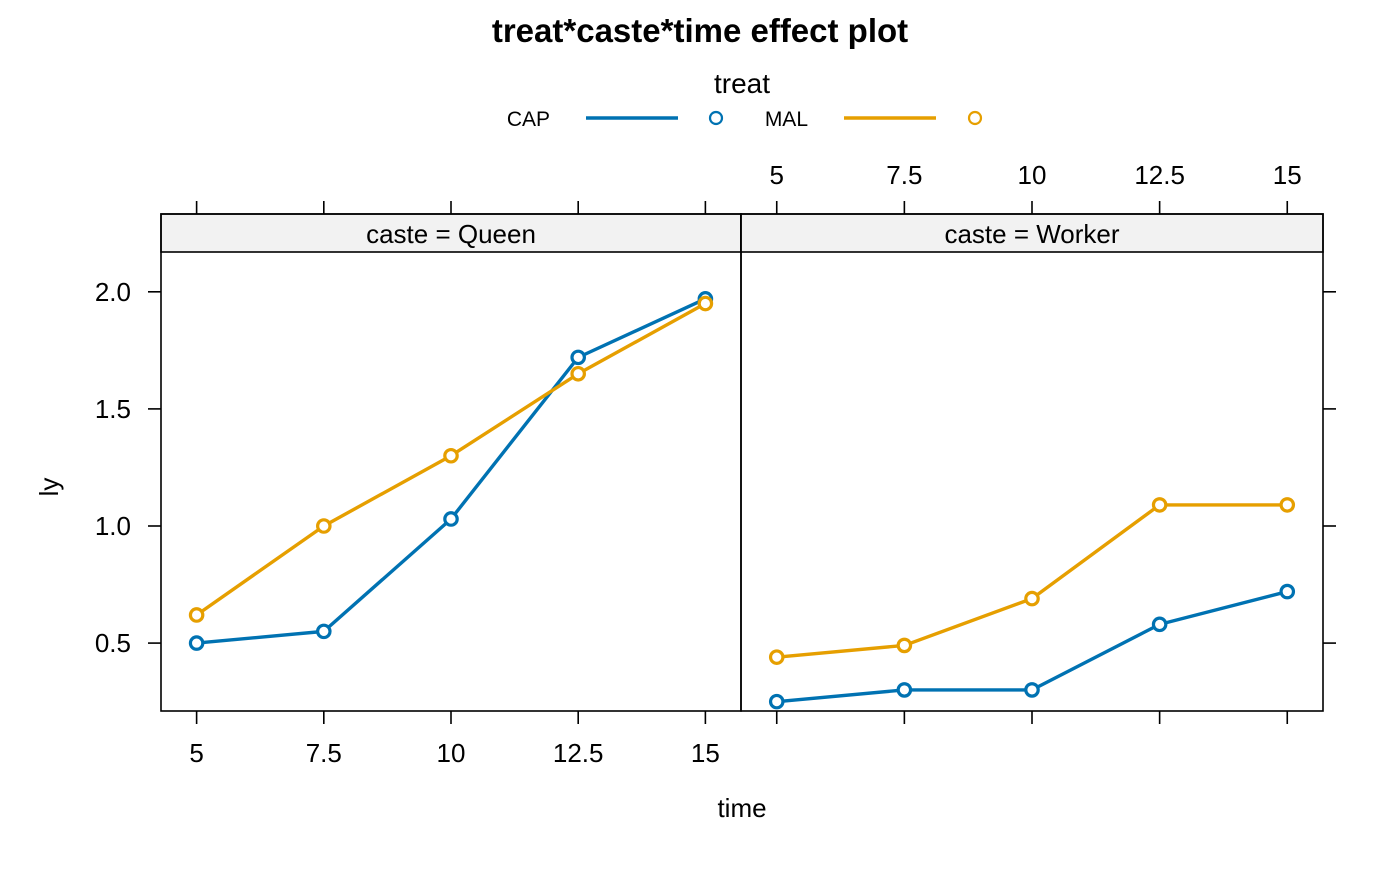  I want to click on y-tick-label: 2.0, so click(113, 292).